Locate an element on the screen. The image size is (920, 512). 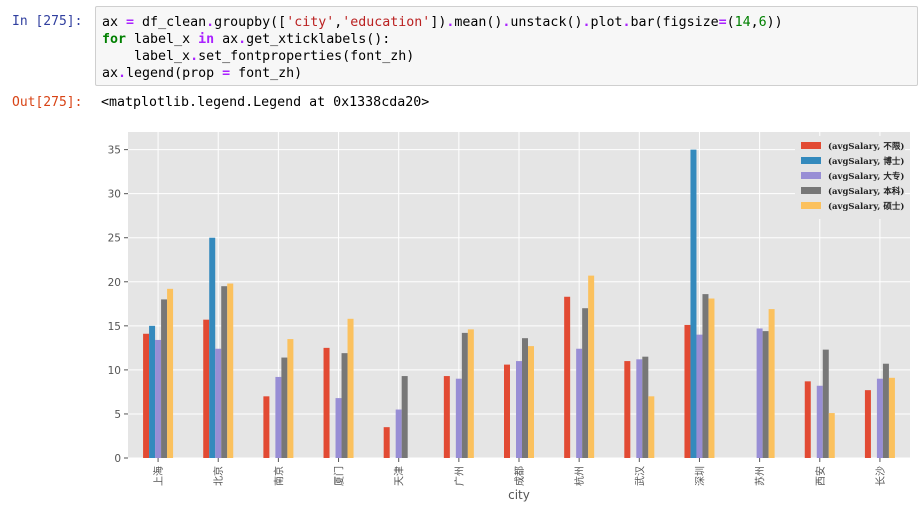
x-tick-label: 深圳 is located at coordinates (700, 476).